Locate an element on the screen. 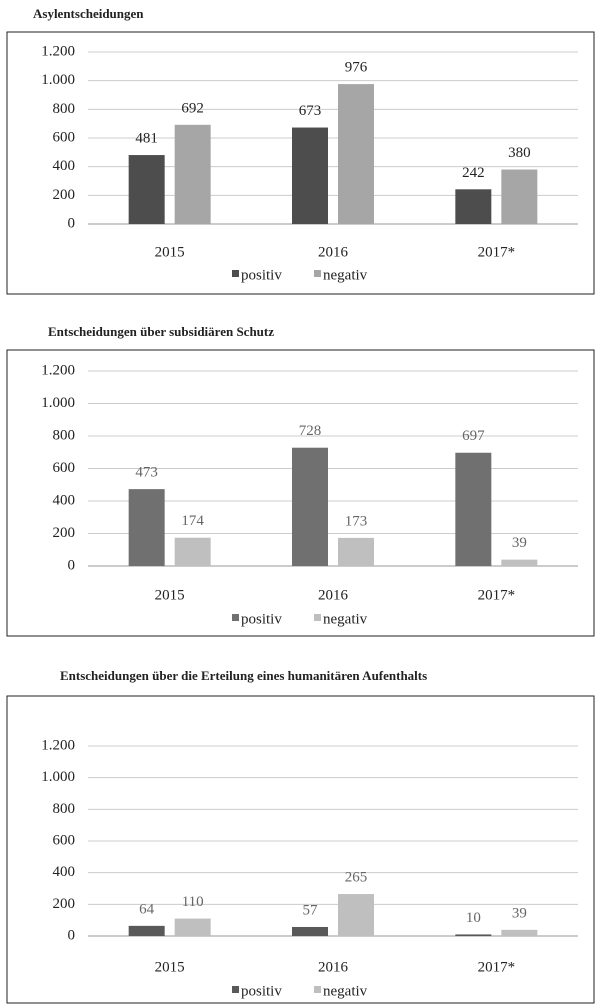 The image size is (596, 1004). data-label: 57 is located at coordinates (311, 910).